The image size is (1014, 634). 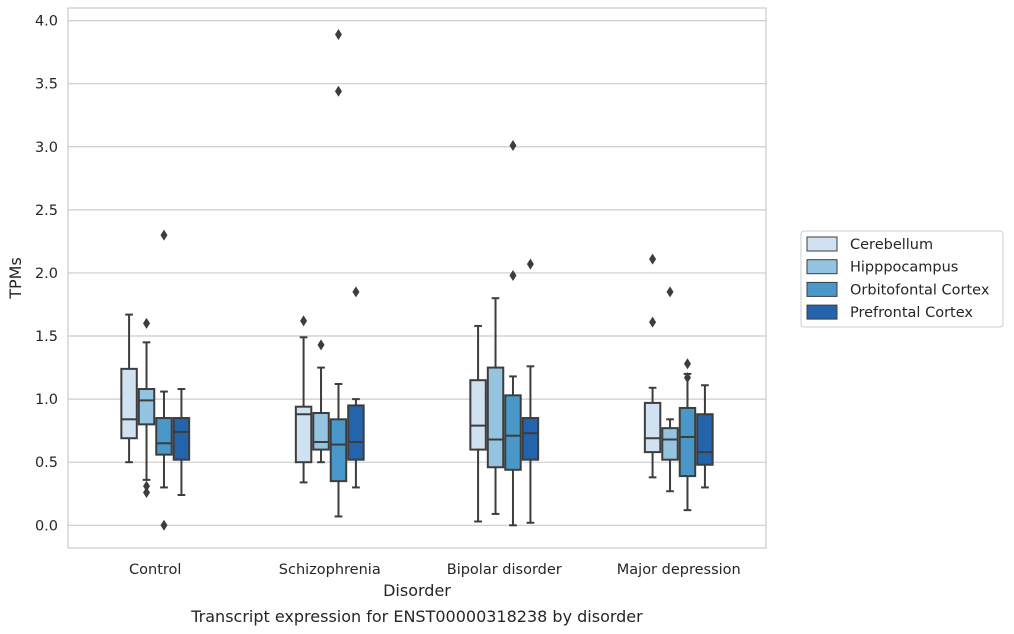 What do you see at coordinates (504, 570) in the screenshot?
I see `x-tick-label: Bipolar disorder` at bounding box center [504, 570].